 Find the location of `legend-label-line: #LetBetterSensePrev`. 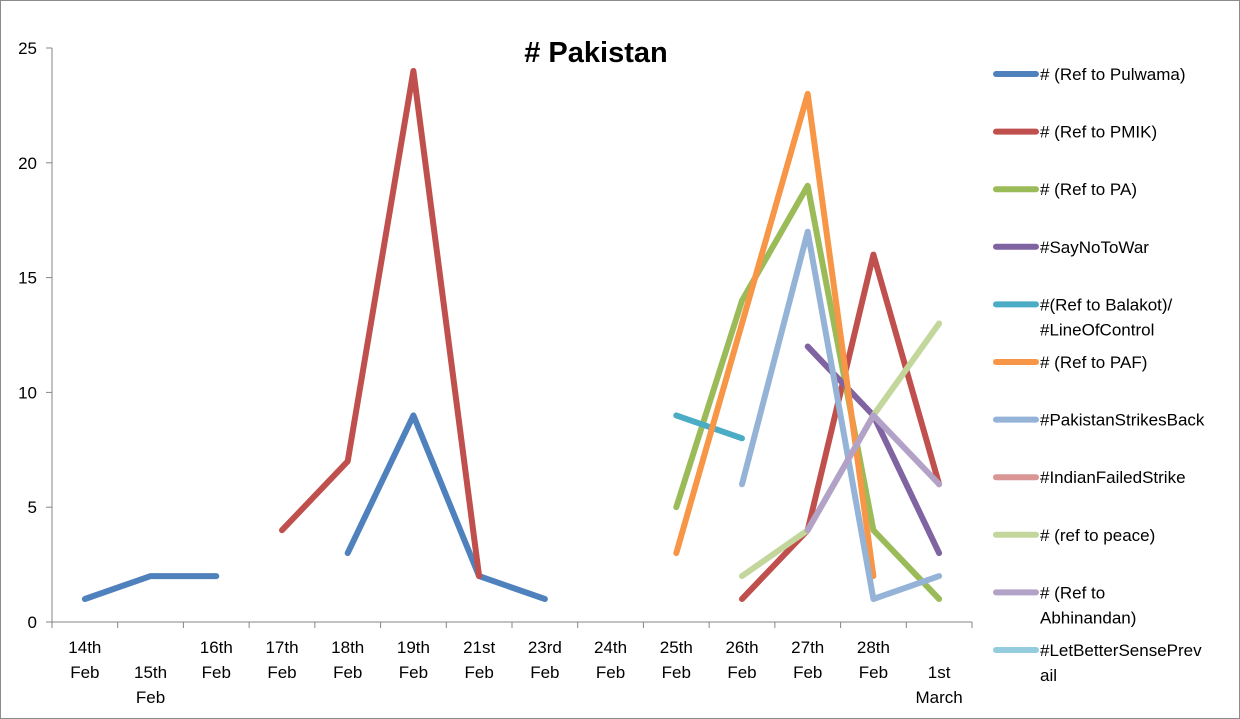

legend-label-line: #LetBetterSensePrev is located at coordinates (1121, 650).